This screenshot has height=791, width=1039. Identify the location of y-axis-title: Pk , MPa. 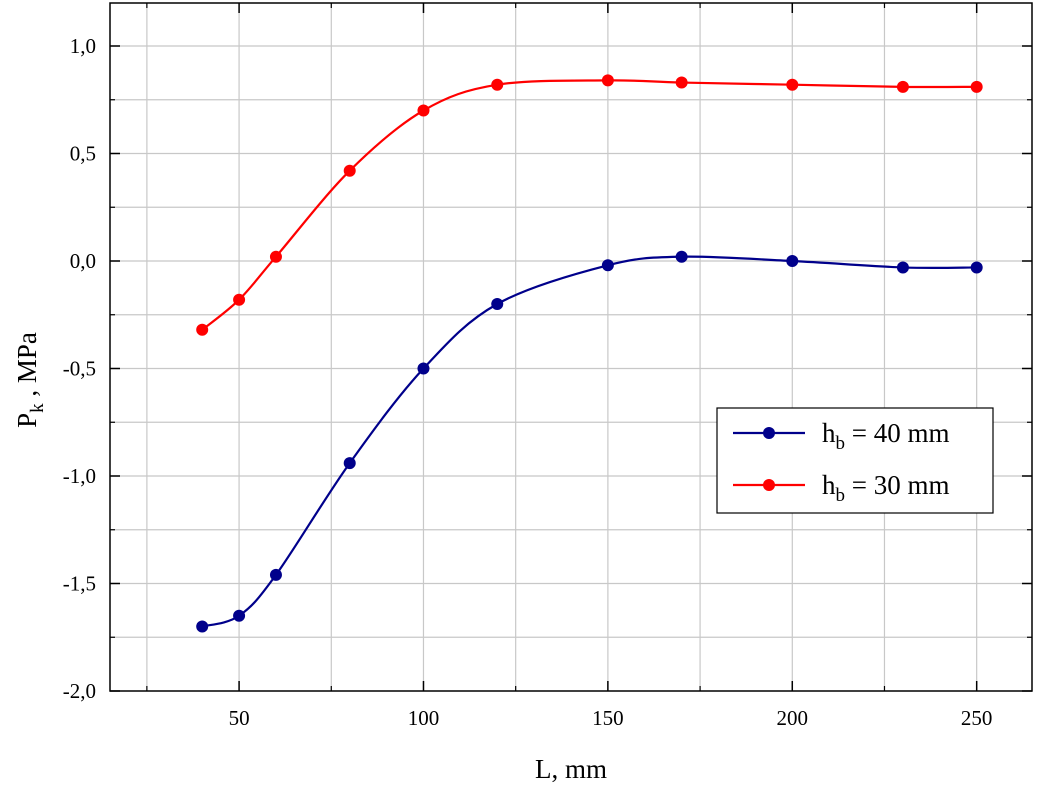
(30, 380).